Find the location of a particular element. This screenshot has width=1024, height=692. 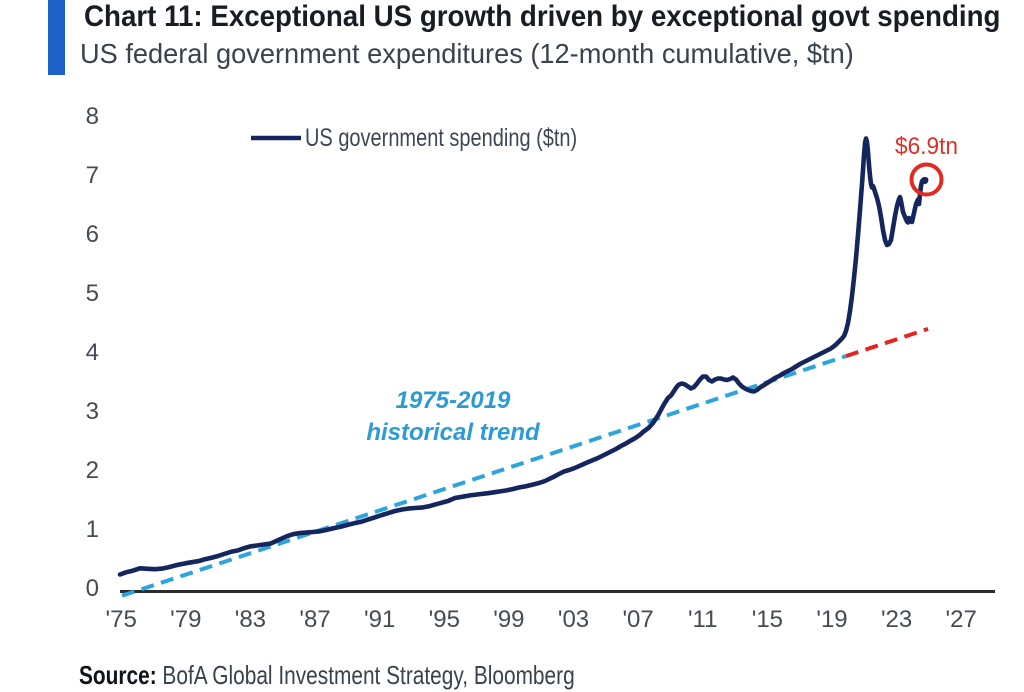

svg-text: '27 is located at coordinates (961, 619).